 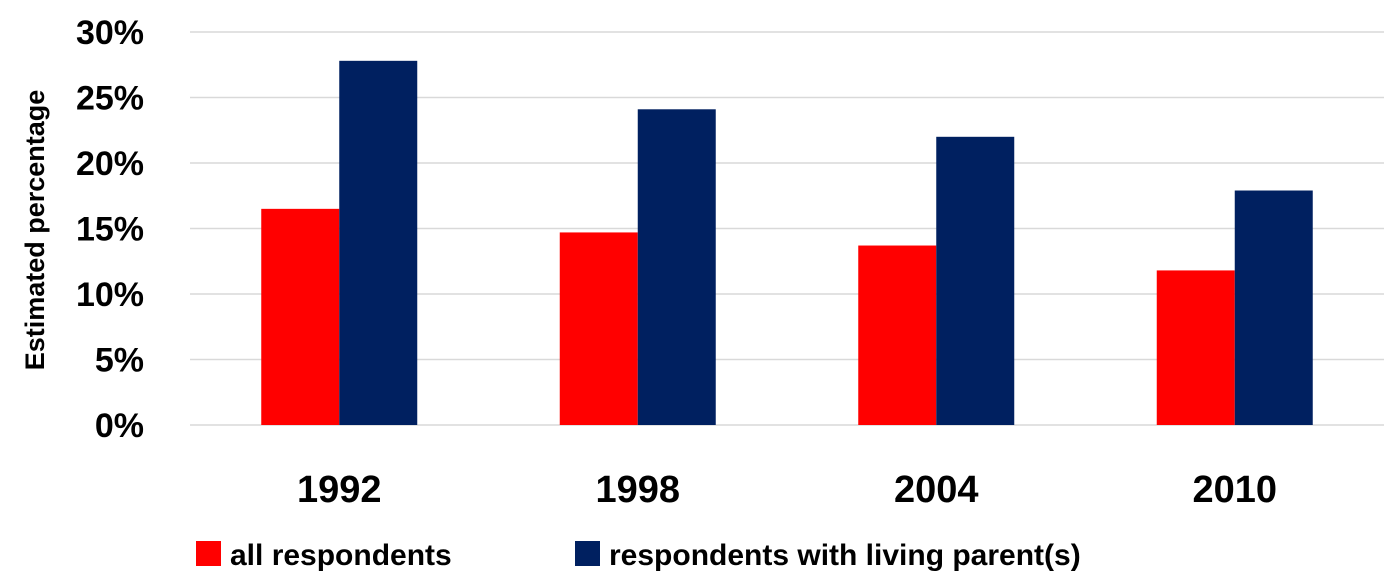 I want to click on y-axis-title: Estimated percentage, so click(x=35, y=230).